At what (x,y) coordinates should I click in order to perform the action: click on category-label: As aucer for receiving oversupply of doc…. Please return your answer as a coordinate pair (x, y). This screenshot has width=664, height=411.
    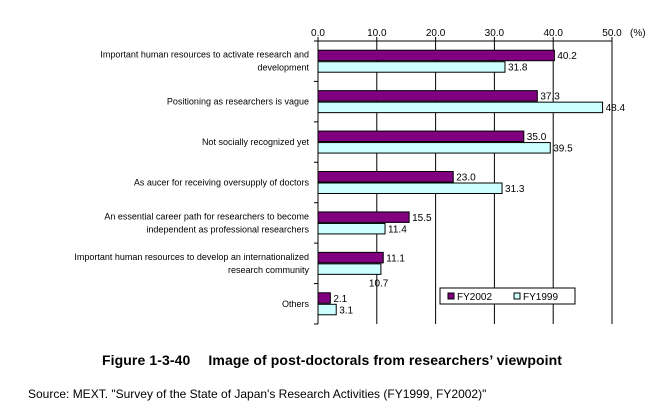
    Looking at the image, I should click on (222, 183).